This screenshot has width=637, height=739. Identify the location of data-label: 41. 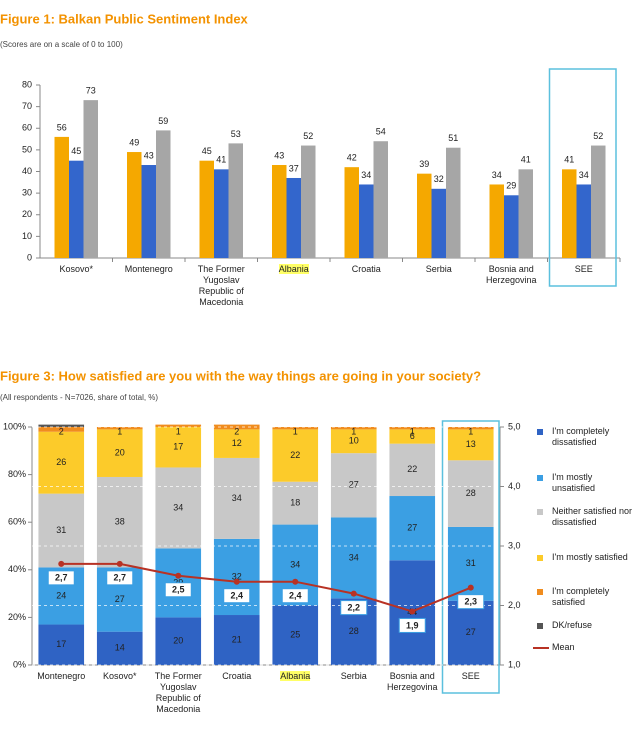
(221, 160).